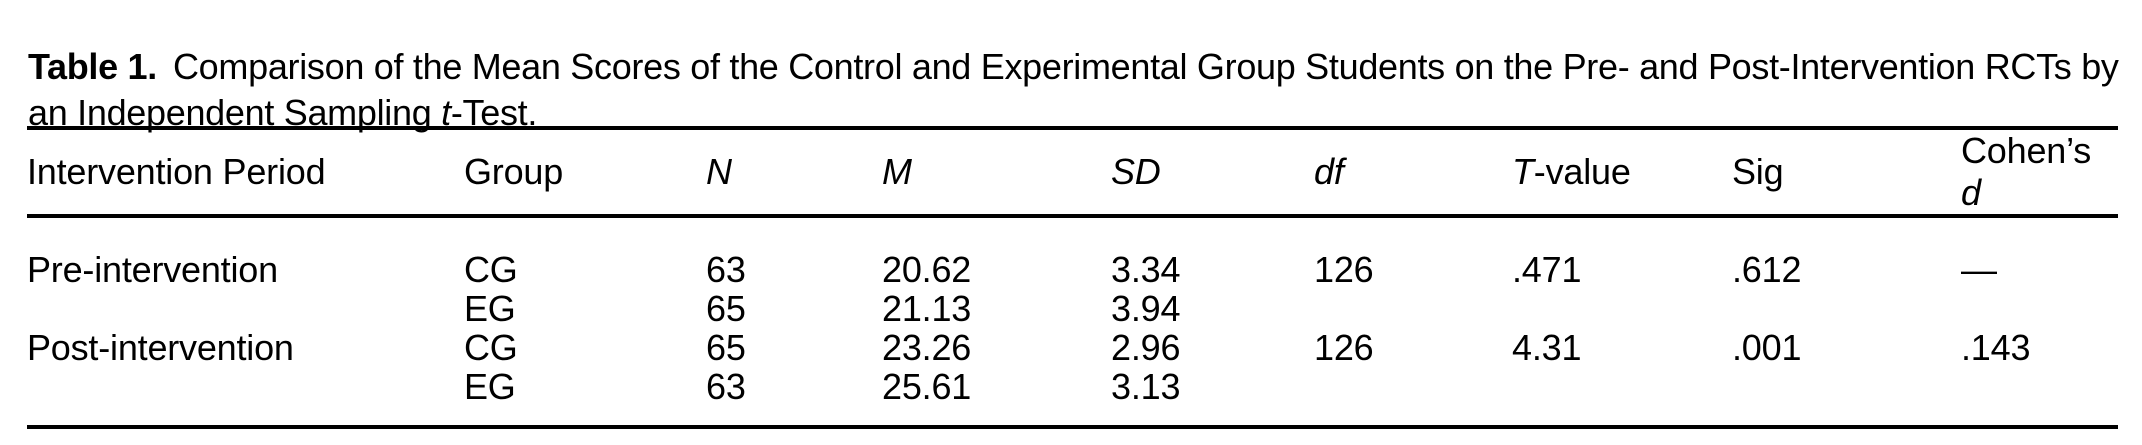 Image resolution: width=2142 pixels, height=445 pixels. What do you see at coordinates (2039, 173) in the screenshot?
I see `column-header-cohens-d: Cohen’s d` at bounding box center [2039, 173].